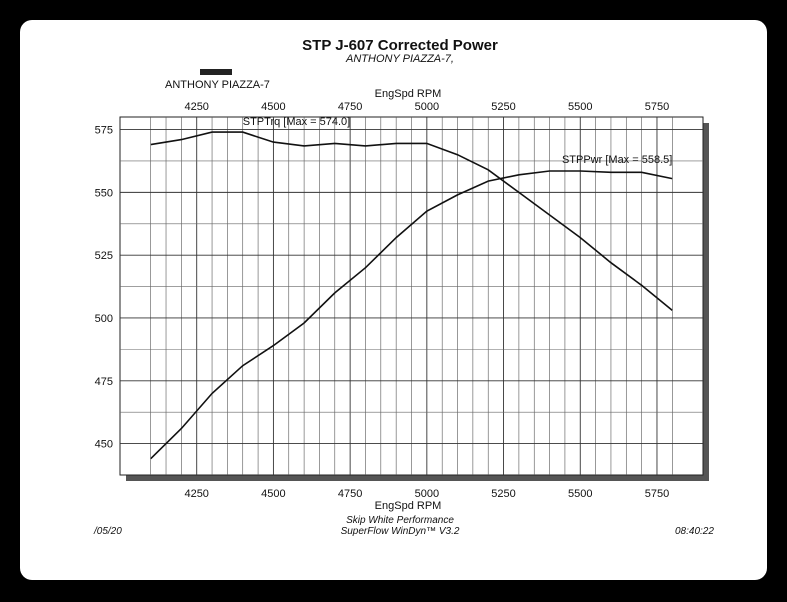  Describe the element at coordinates (694, 531) in the screenshot. I see `footer-time: 08:40:22` at that location.